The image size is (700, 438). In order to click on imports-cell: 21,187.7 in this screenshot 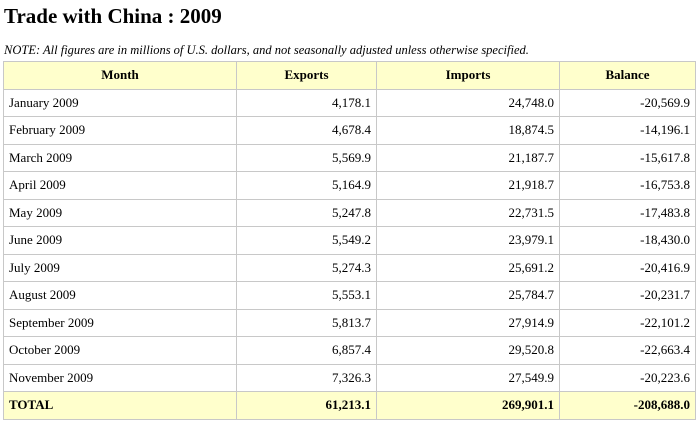, I will do `click(468, 157)`.